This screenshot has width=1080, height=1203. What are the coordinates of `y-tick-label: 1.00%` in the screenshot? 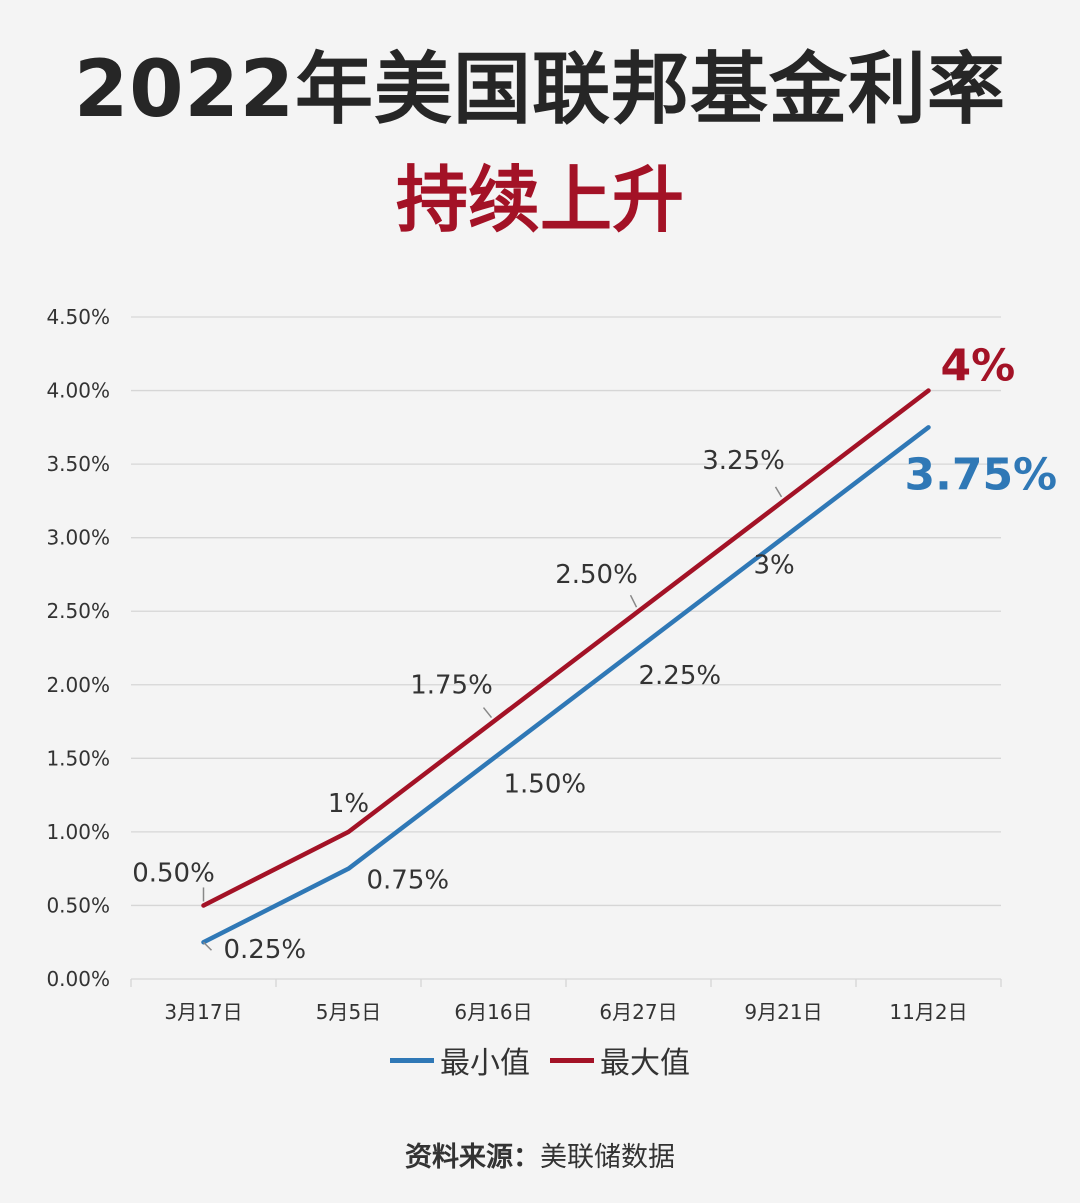 It's located at (78, 832).